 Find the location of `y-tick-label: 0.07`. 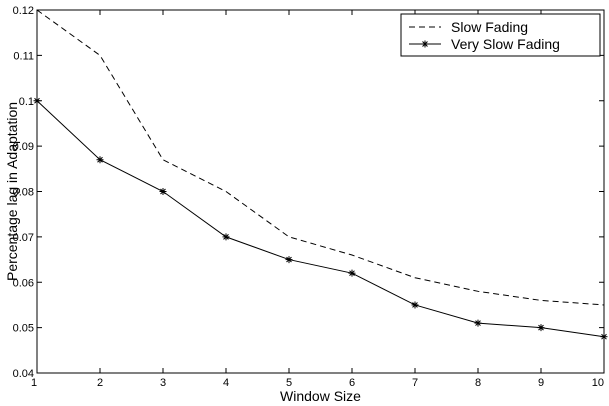

y-tick-label: 0.07 is located at coordinates (23, 238).